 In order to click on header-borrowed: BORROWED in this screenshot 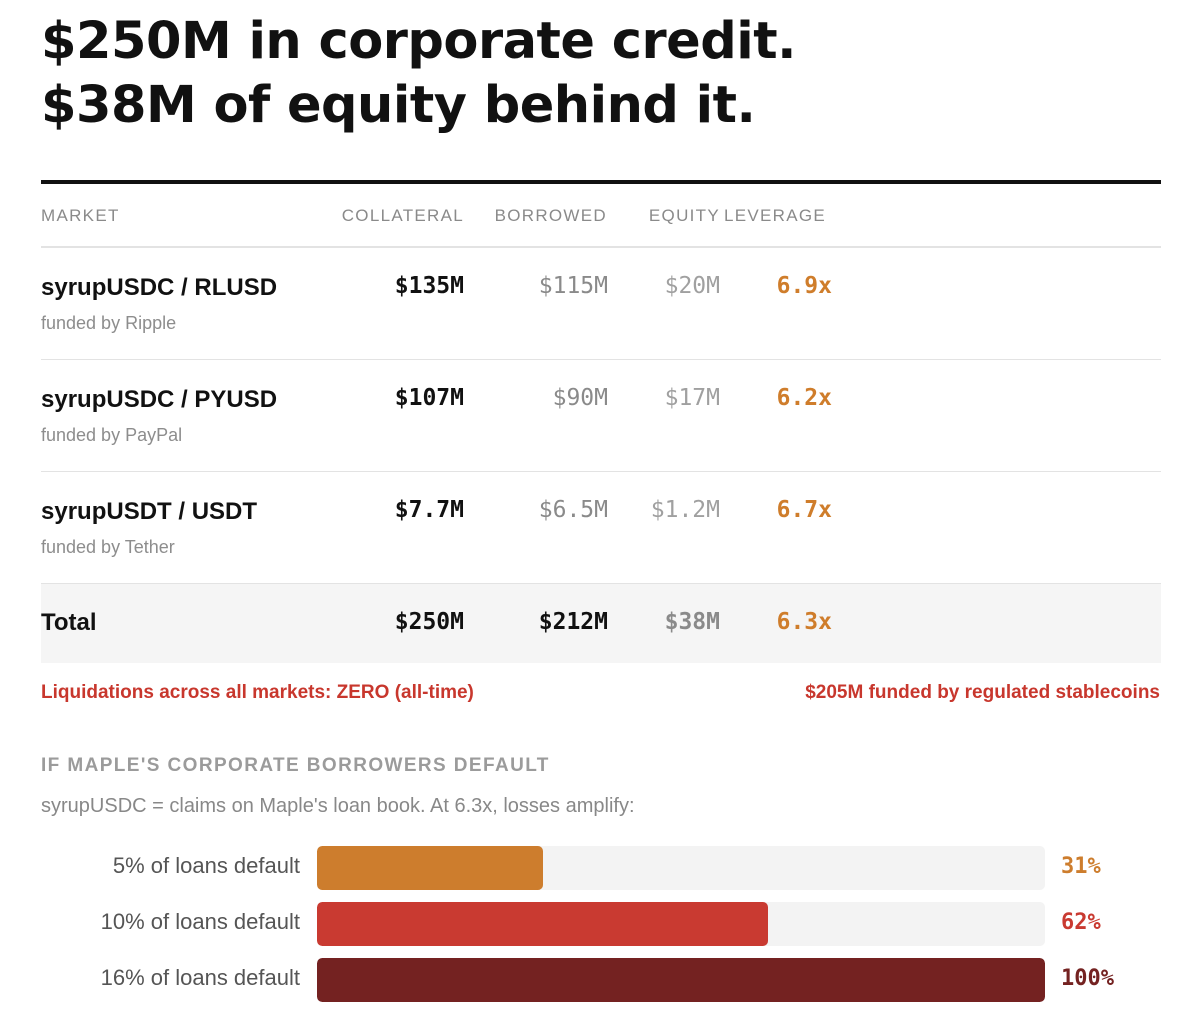, I will do `click(550, 215)`.